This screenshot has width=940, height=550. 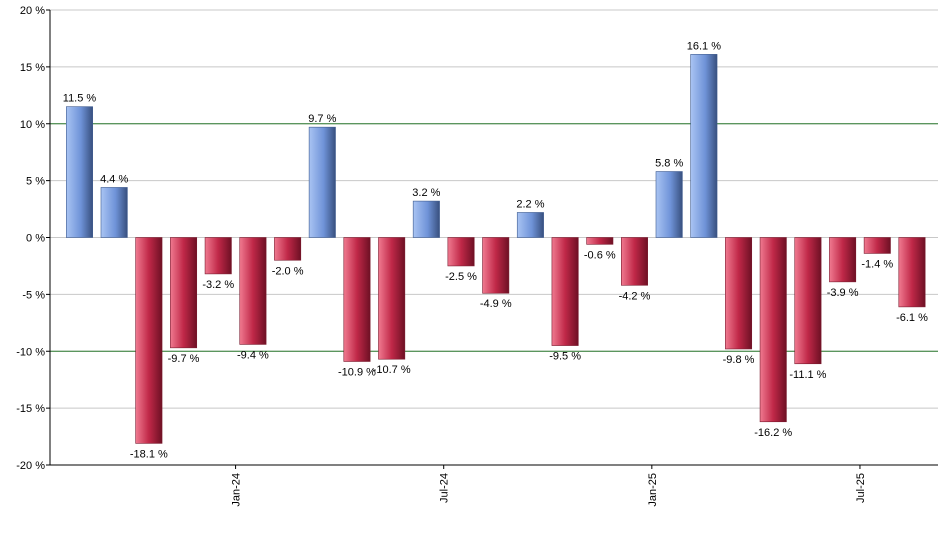 I want to click on y-tick-label-4: 0 %, so click(x=35, y=239).